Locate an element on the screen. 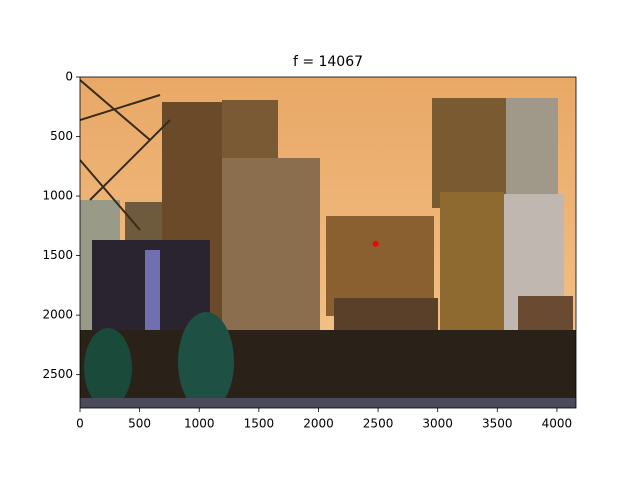  chart-title: f = 14067 is located at coordinates (328, 62).